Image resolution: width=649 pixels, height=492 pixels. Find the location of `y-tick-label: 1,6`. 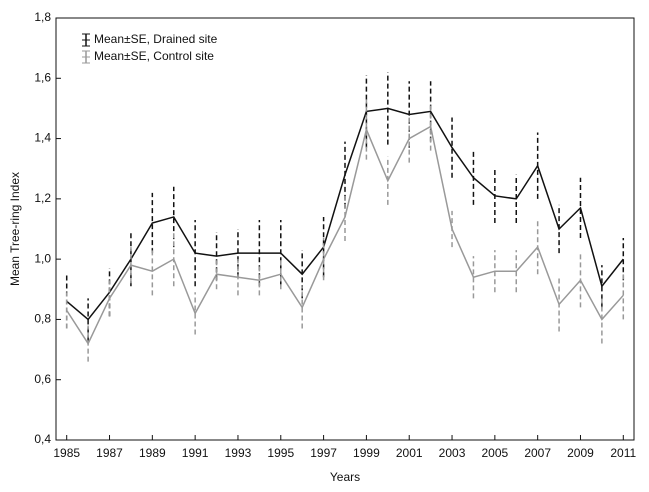

y-tick-label: 1,6 is located at coordinates (42, 77).